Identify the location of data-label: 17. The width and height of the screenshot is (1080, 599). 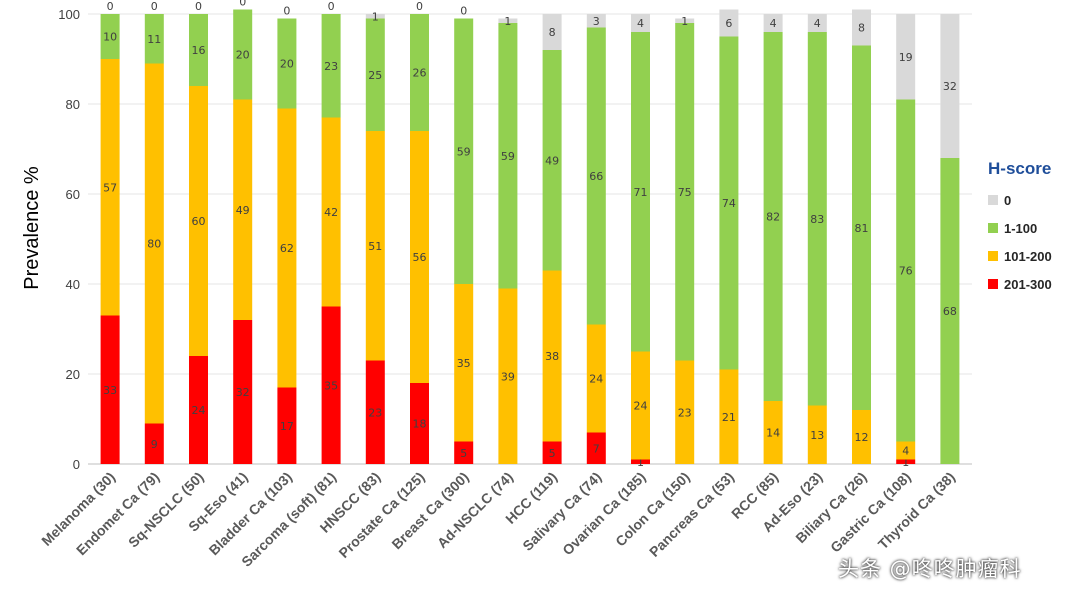
(287, 426).